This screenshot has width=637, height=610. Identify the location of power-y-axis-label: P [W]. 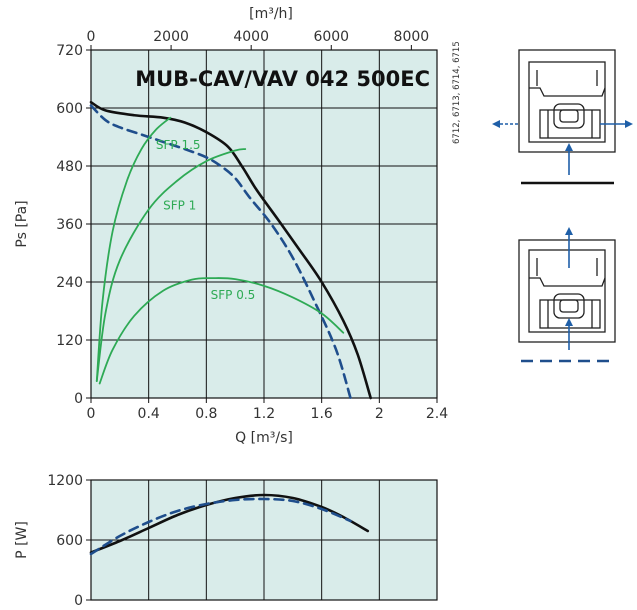
(22, 540).